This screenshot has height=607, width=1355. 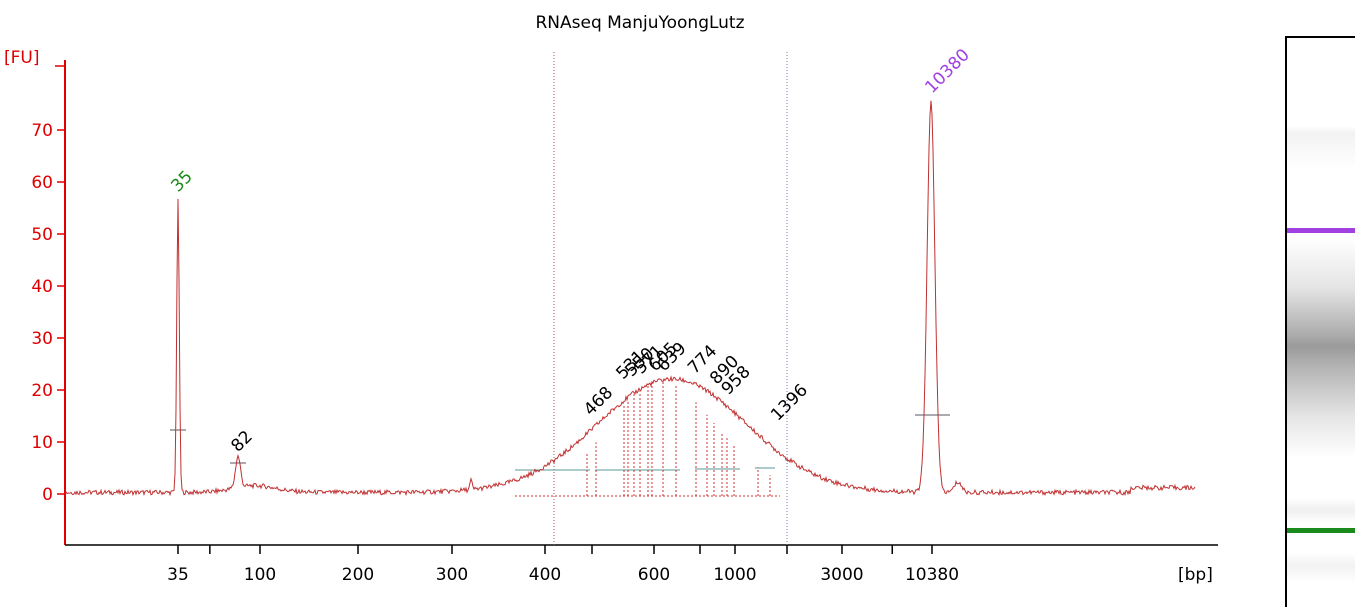 I want to click on gel-lane, so click(x=1320, y=321).